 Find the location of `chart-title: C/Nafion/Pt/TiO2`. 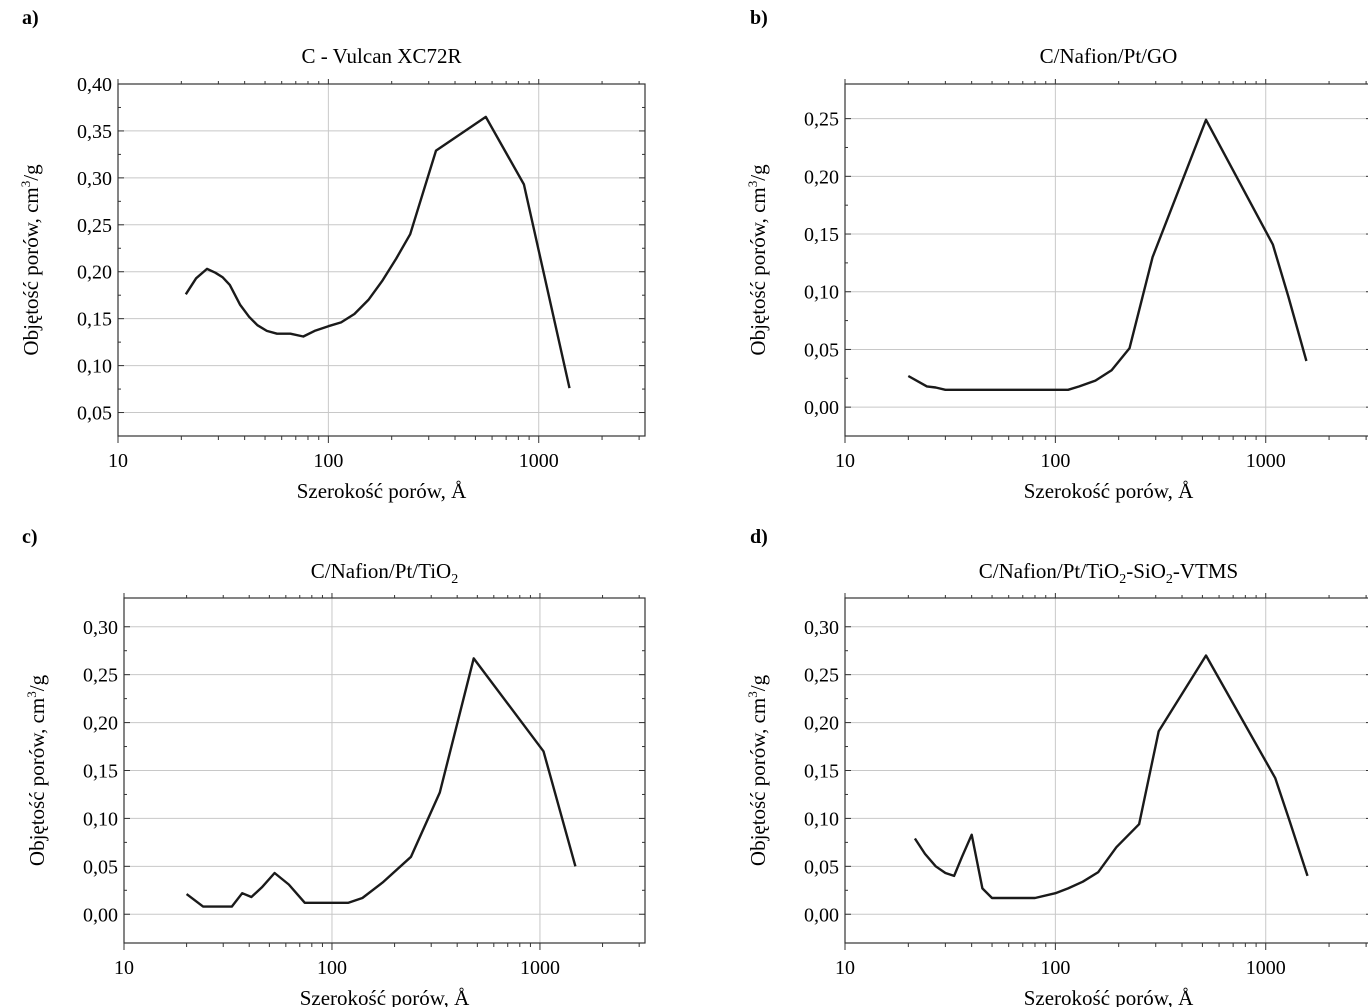

chart-title: C/Nafion/Pt/TiO2 is located at coordinates (384, 573).